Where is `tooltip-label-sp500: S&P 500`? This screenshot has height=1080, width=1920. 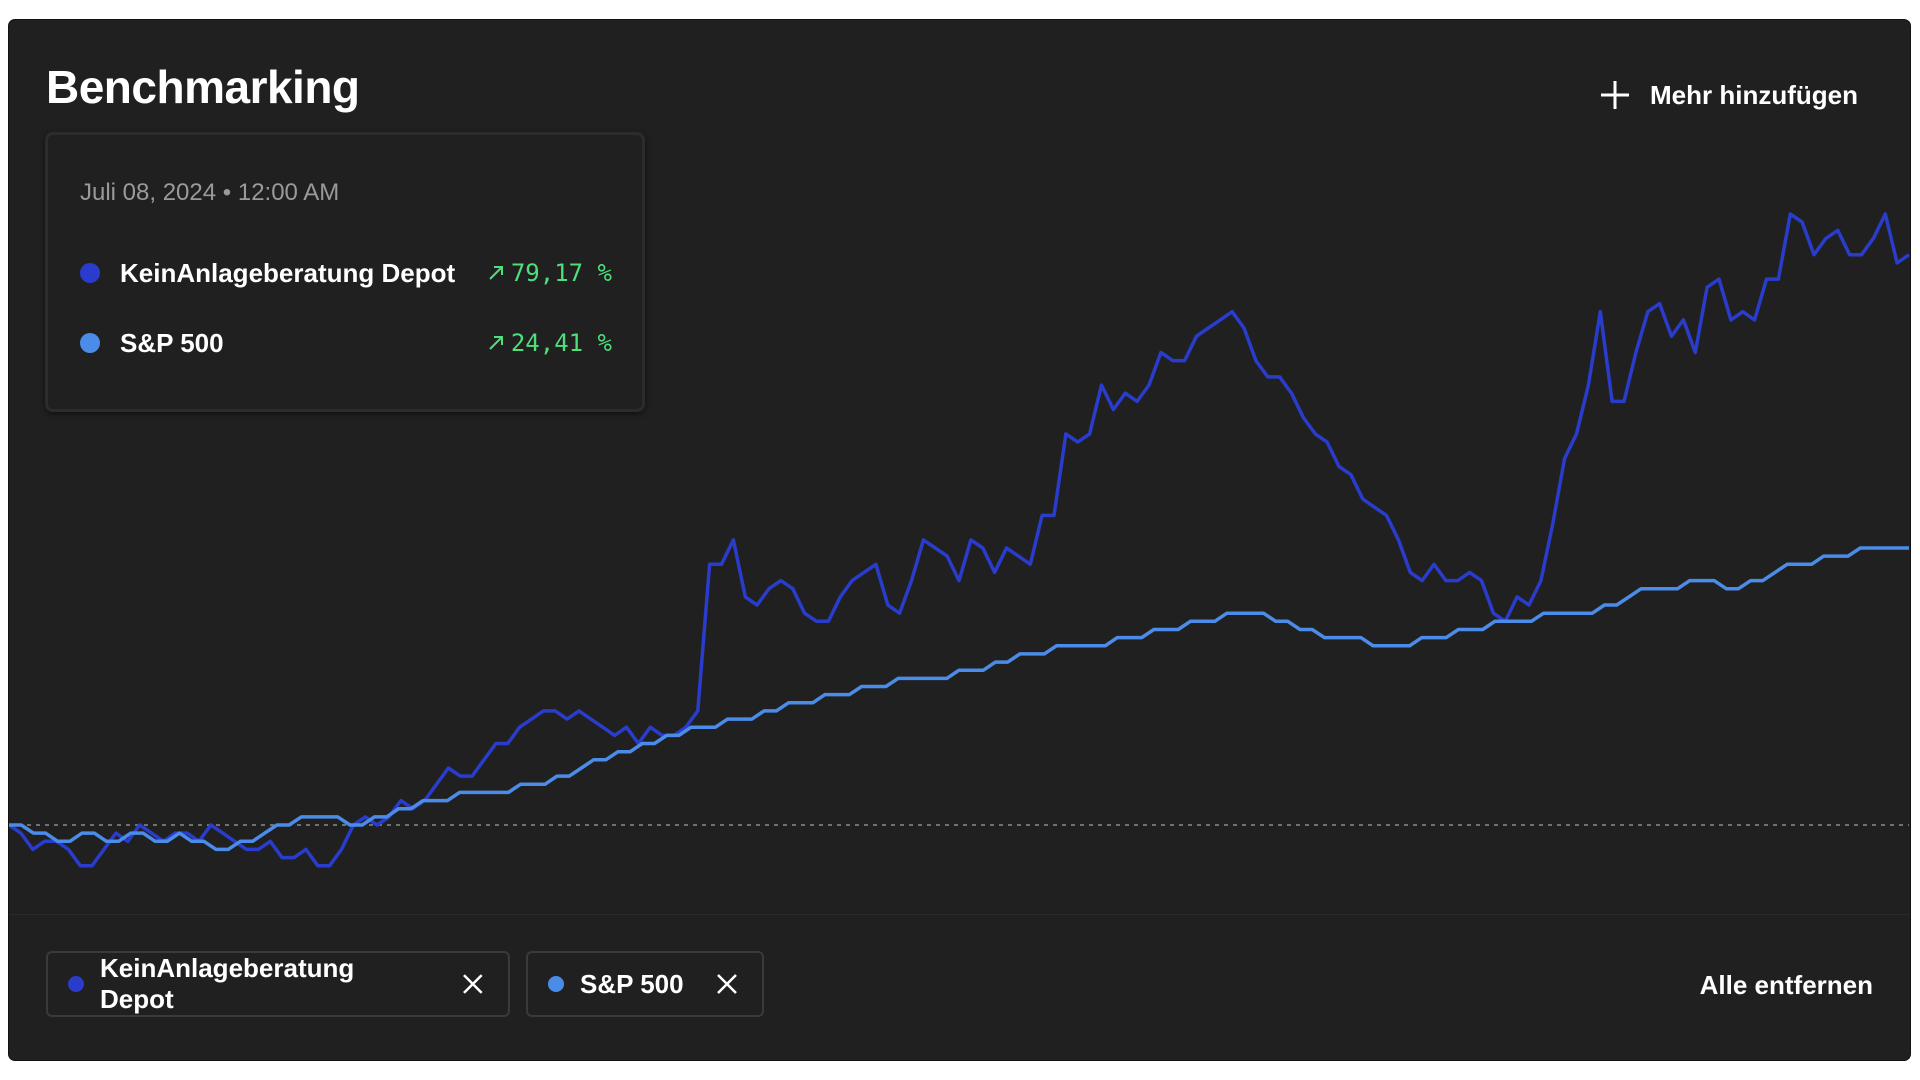 tooltip-label-sp500: S&P 500 is located at coordinates (172, 342).